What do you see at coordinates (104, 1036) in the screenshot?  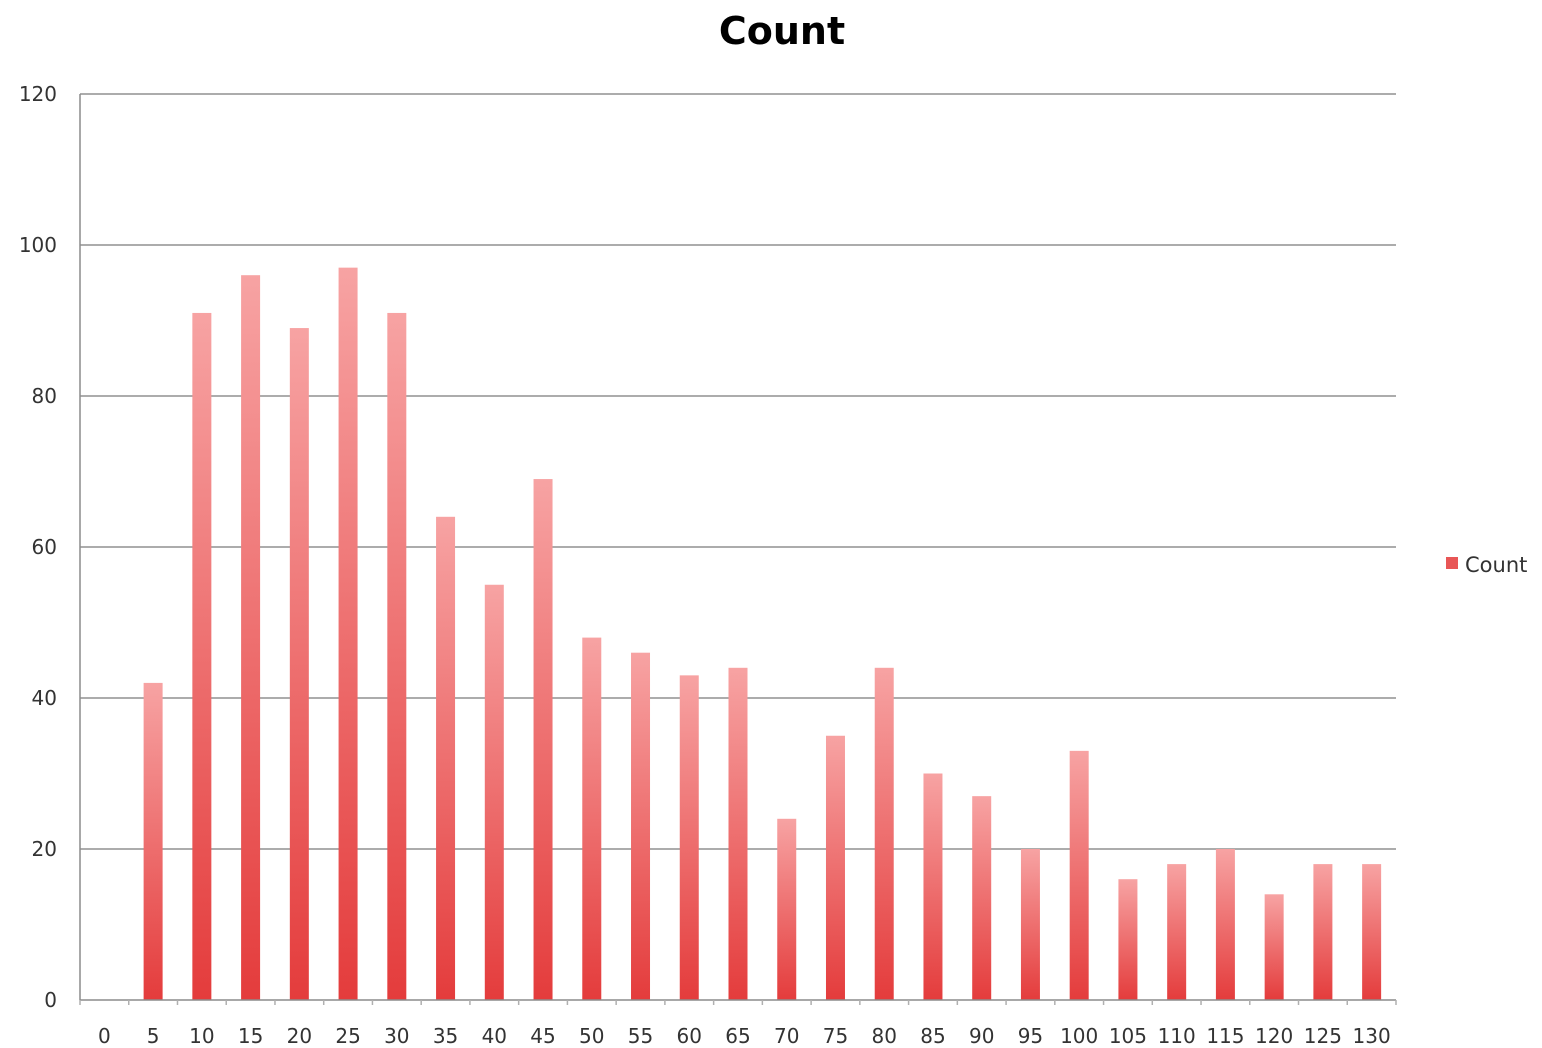 I see `x-tick-label: 0` at bounding box center [104, 1036].